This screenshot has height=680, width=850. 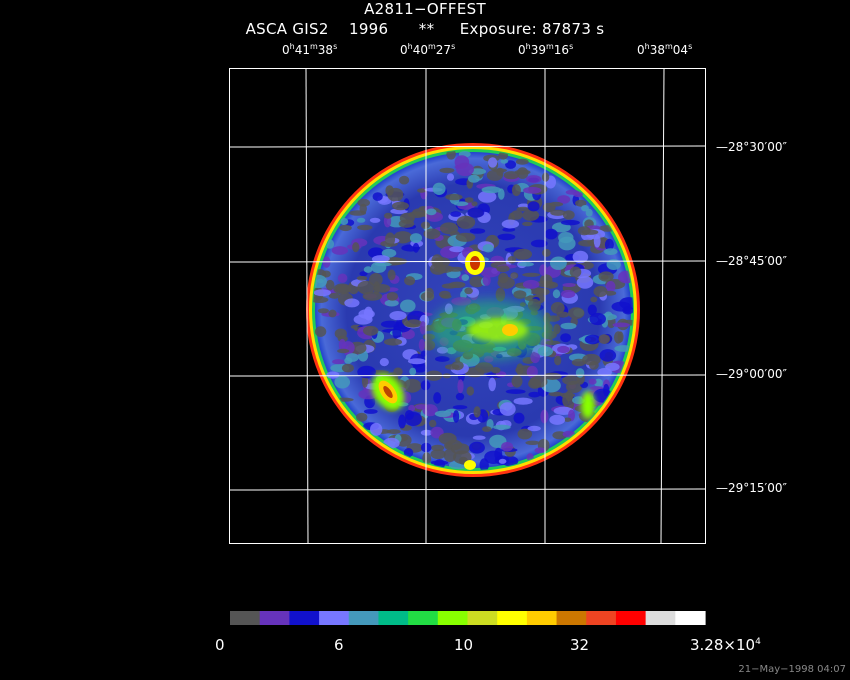 I want to click on colorbar-label: 32, so click(x=580, y=645).